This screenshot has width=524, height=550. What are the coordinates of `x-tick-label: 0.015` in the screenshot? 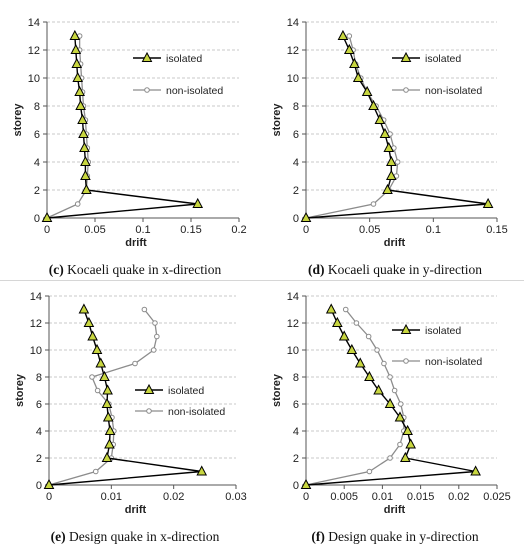 It's located at (421, 497).